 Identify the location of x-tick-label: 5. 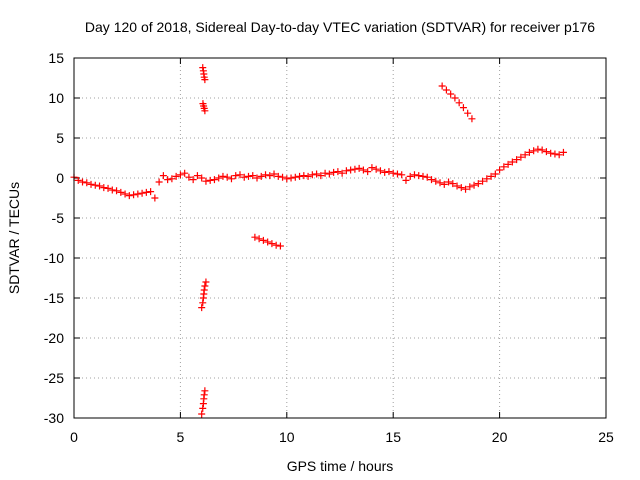
(181, 437).